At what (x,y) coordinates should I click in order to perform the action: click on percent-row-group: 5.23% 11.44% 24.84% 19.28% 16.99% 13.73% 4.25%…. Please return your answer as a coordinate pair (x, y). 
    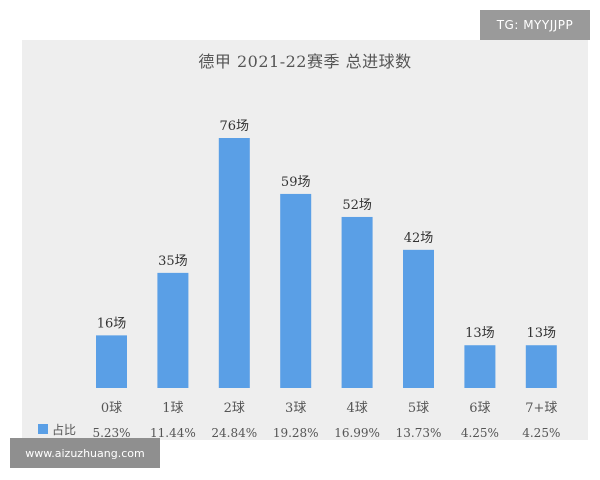
    Looking at the image, I should click on (299, 431).